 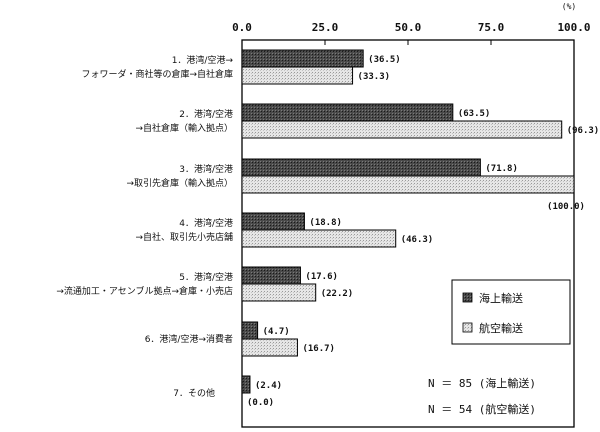 I want to click on category-label: →自社倉庫（輸入拠点）, so click(x=184, y=128).